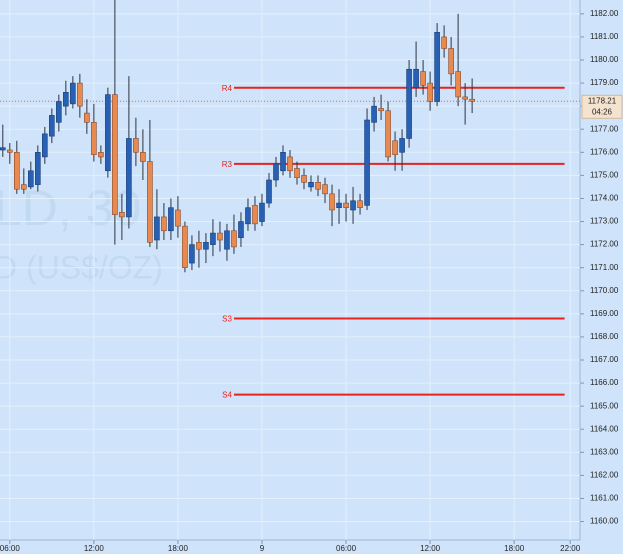 This screenshot has height=554, width=623. I want to click on y-tick-label: 1174.00, so click(604, 198).